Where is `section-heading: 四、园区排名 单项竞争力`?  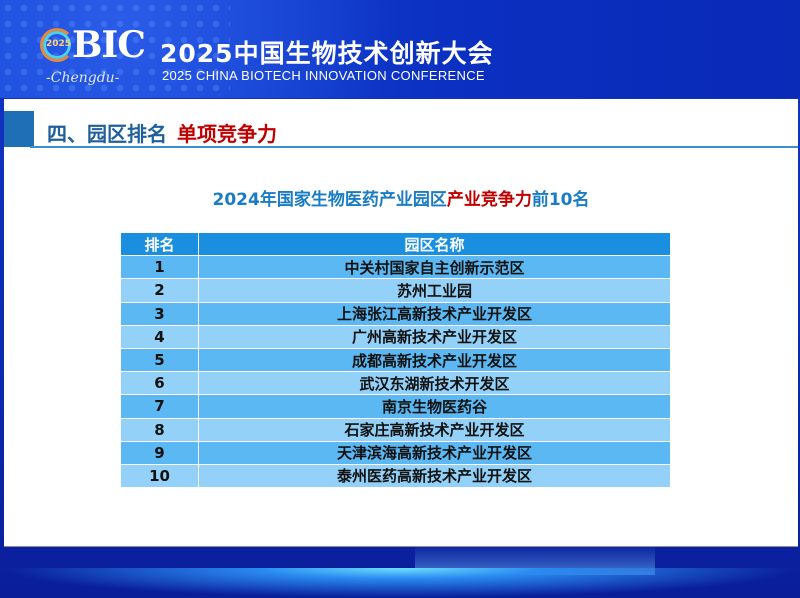
section-heading: 四、园区排名 单项竞争力 is located at coordinates (162, 132).